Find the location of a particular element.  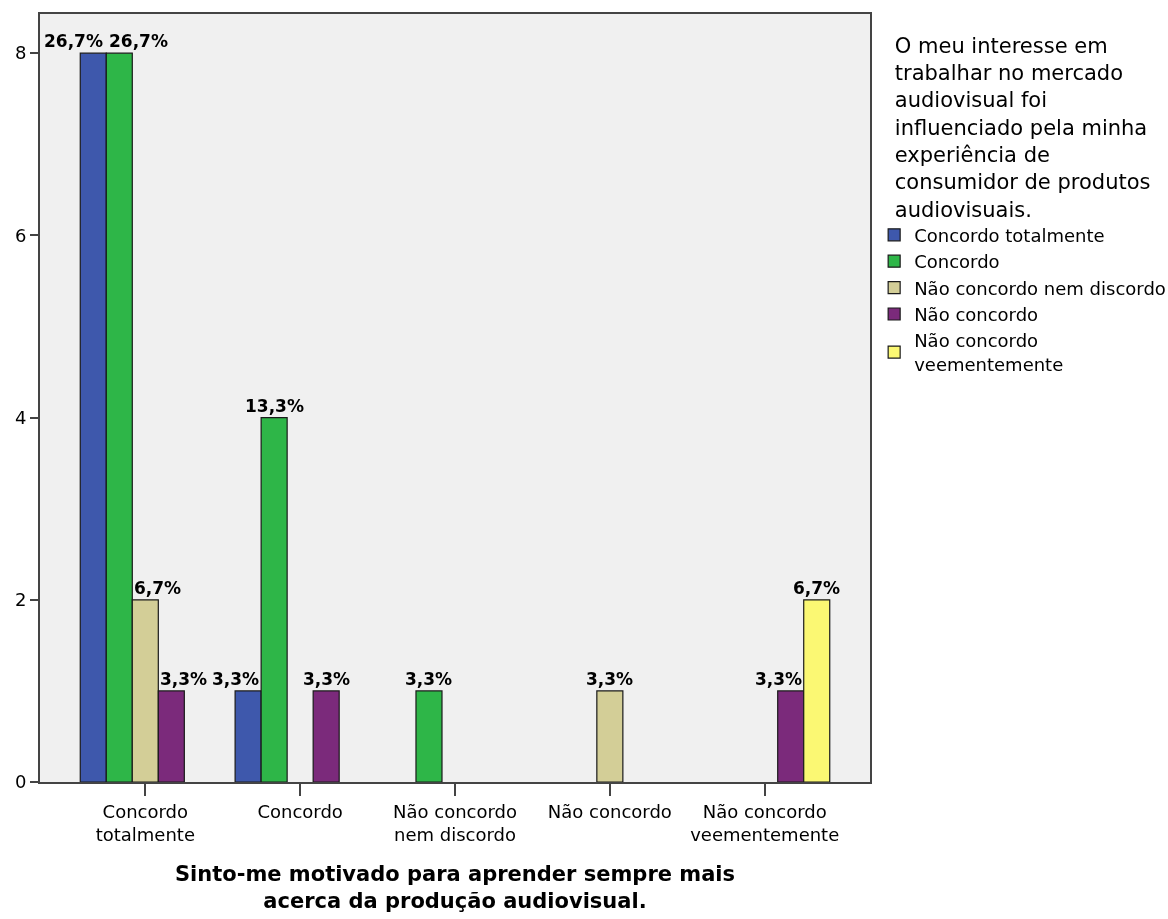

annotation: 13,3% is located at coordinates (274, 406).